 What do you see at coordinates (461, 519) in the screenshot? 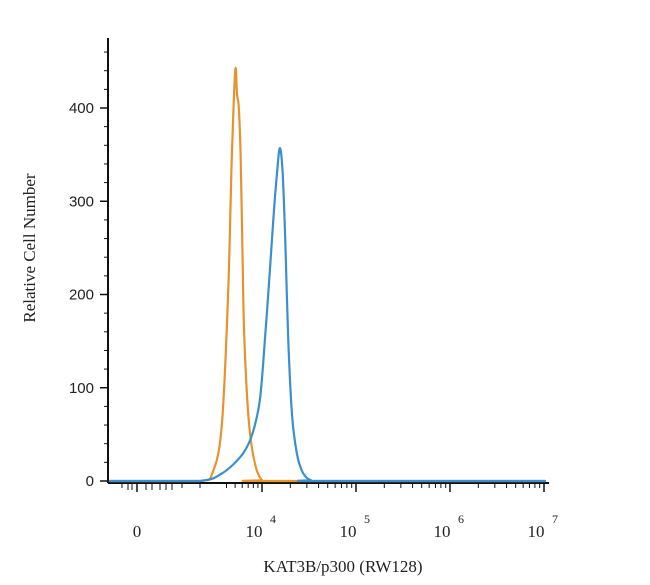
I see `x-tick-exponent: 6` at bounding box center [461, 519].